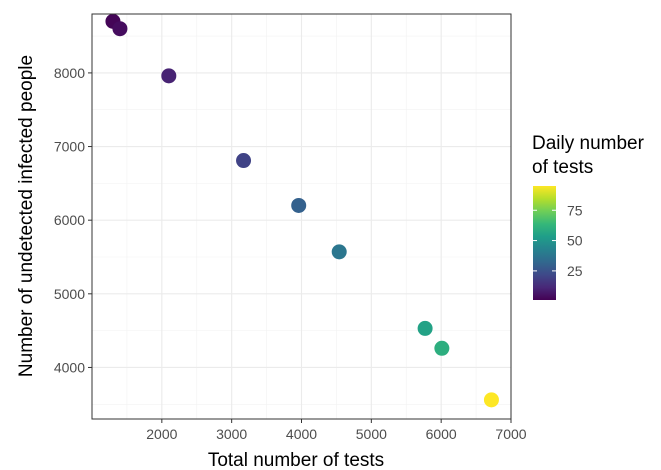 This screenshot has width=661, height=470. What do you see at coordinates (588, 143) in the screenshot?
I see `legend-title-line1: Daily number` at bounding box center [588, 143].